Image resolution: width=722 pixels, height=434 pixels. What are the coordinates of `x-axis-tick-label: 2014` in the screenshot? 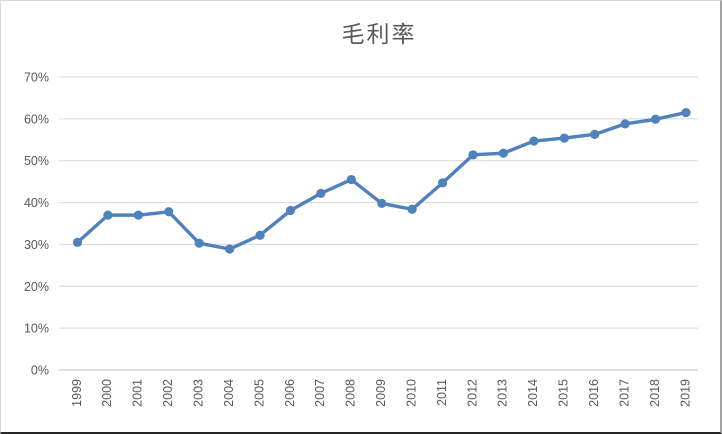 It's located at (533, 393).